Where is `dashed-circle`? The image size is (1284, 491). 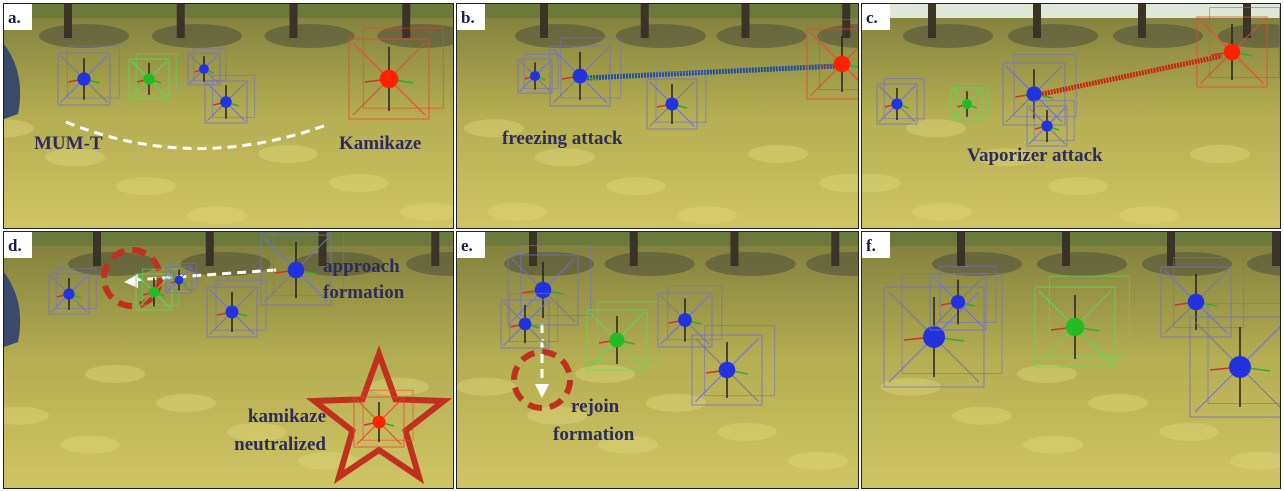 dashed-circle is located at coordinates (542, 380).